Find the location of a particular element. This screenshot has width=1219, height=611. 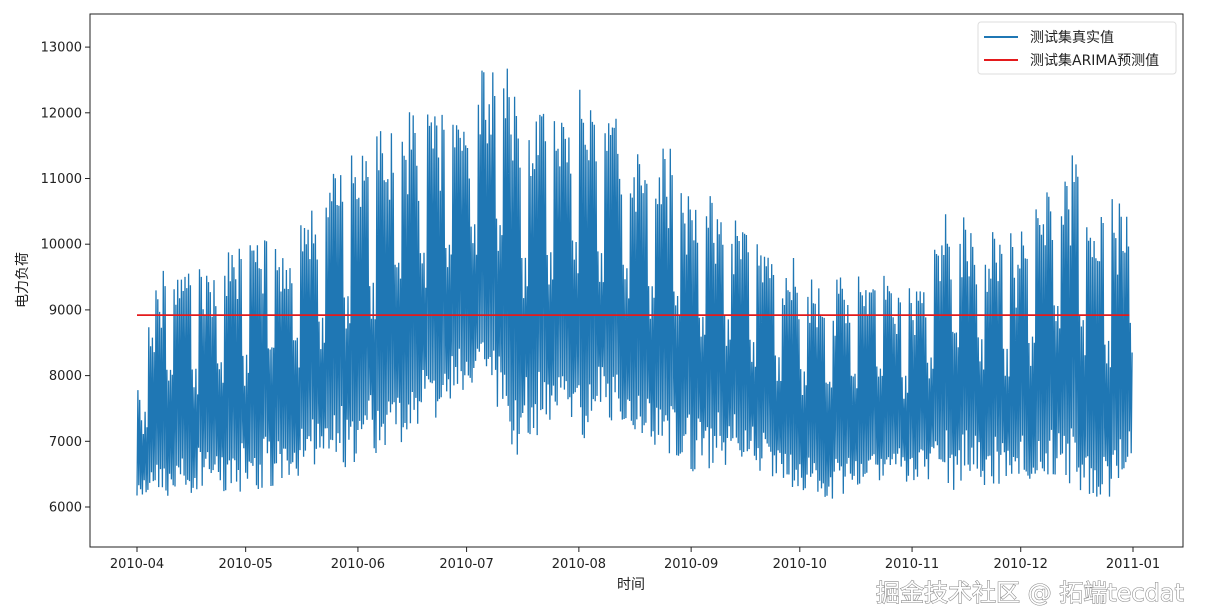

x-tick-label: 2010-05 is located at coordinates (245, 564).